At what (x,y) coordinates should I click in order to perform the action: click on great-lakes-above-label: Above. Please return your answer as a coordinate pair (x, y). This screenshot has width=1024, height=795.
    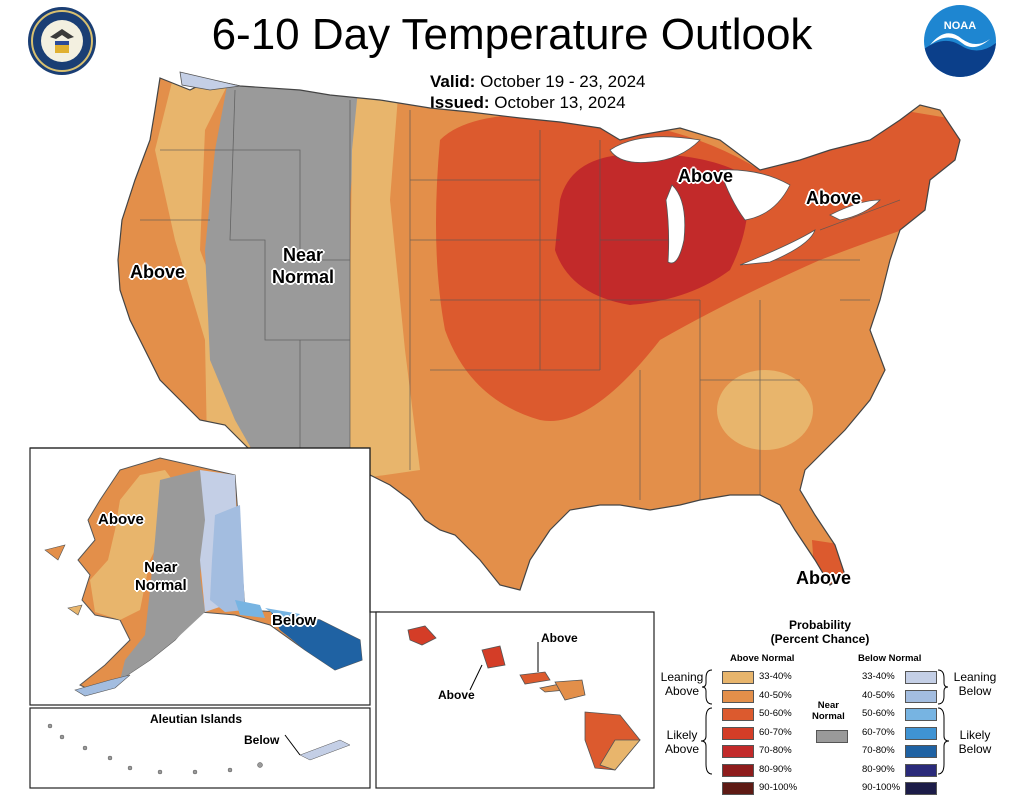
    Looking at the image, I should click on (706, 176).